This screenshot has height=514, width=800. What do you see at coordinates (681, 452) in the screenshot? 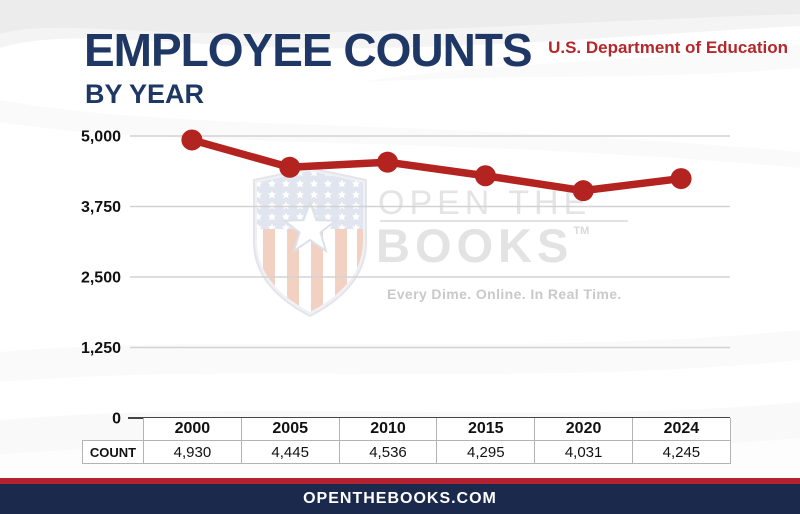
I see `count-cell: 4,245` at bounding box center [681, 452].